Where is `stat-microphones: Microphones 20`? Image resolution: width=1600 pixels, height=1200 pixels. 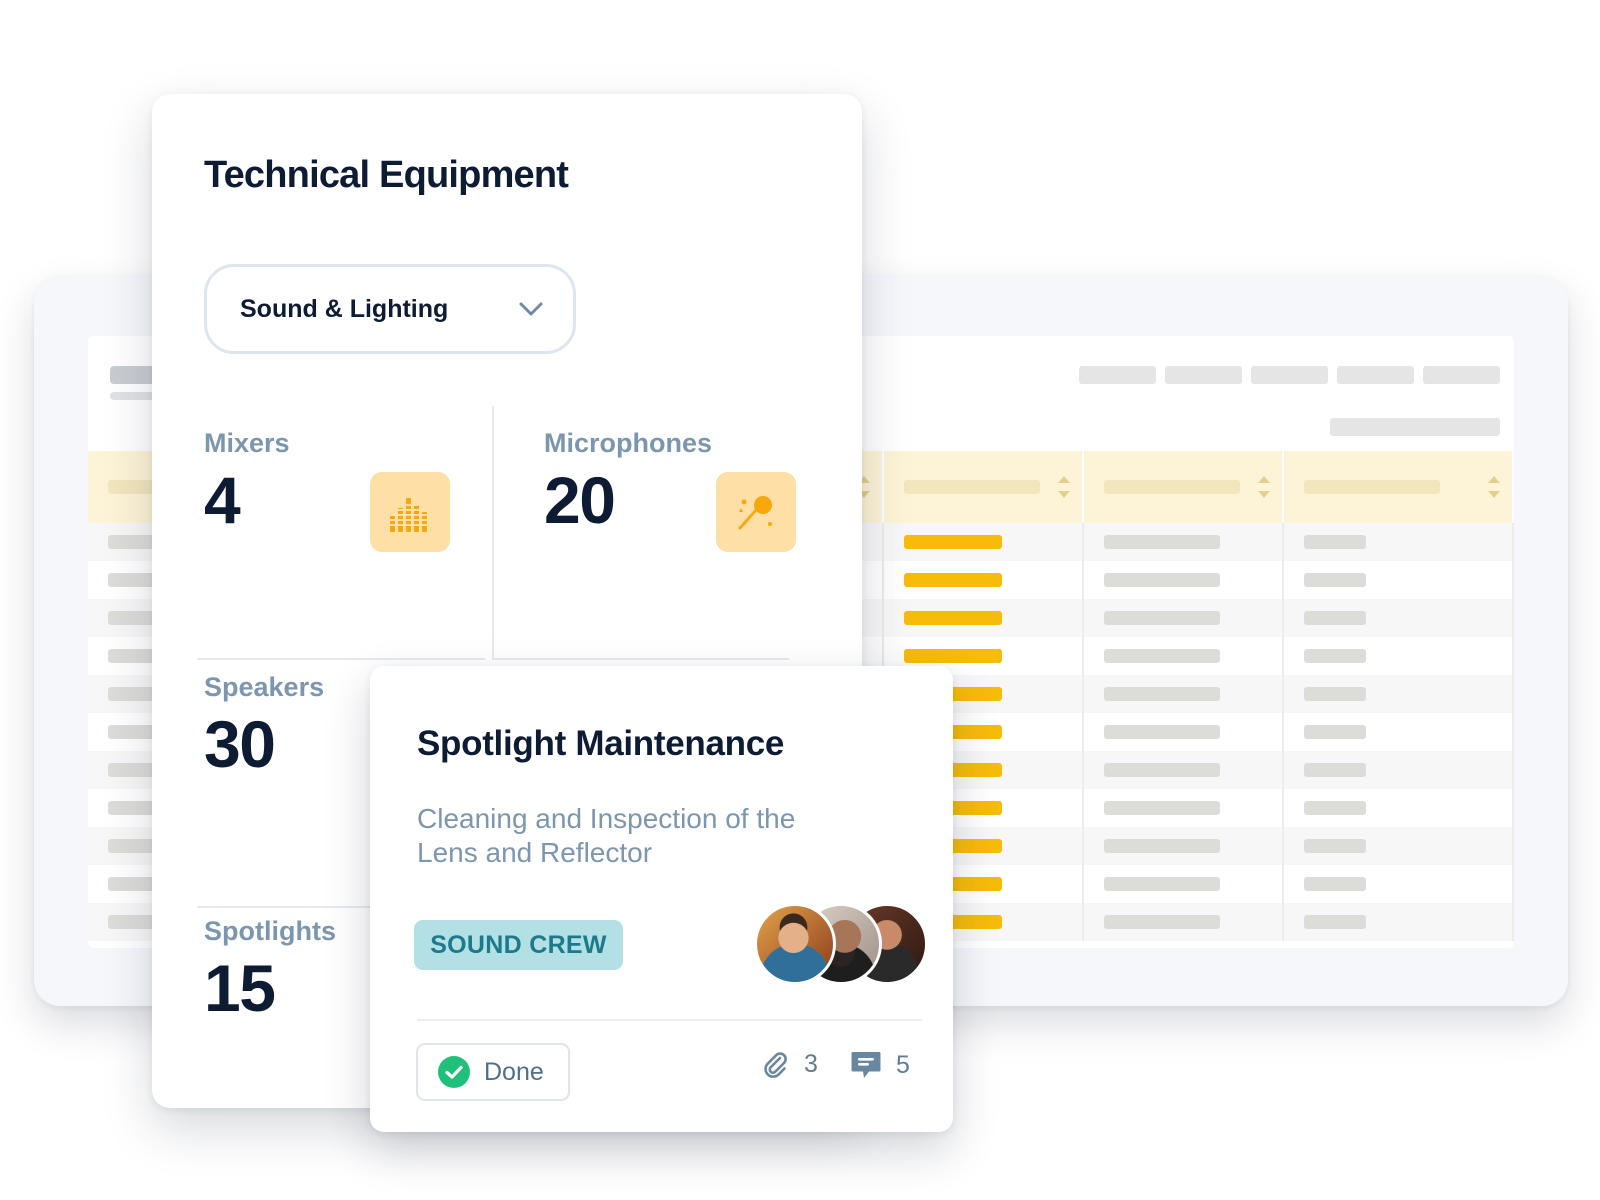
stat-microphones: Microphones 20 is located at coordinates (628, 480).